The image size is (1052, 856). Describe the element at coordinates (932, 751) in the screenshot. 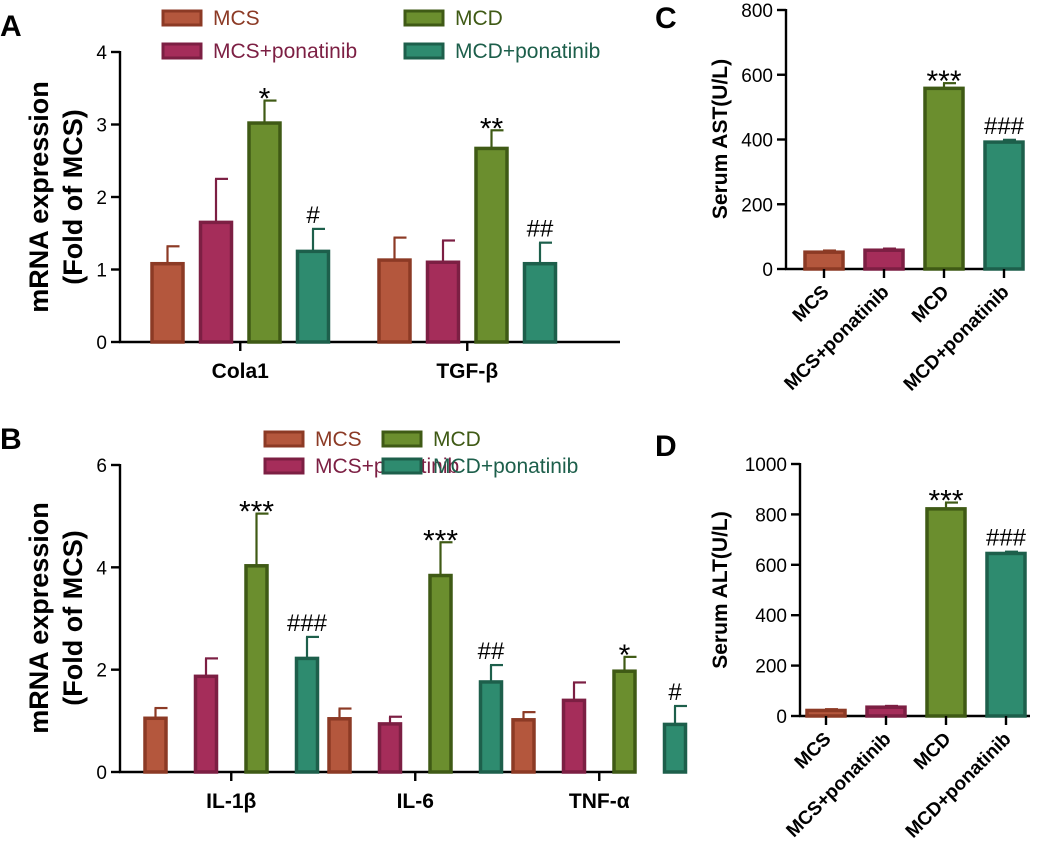

I see `category-label: MCD` at that location.